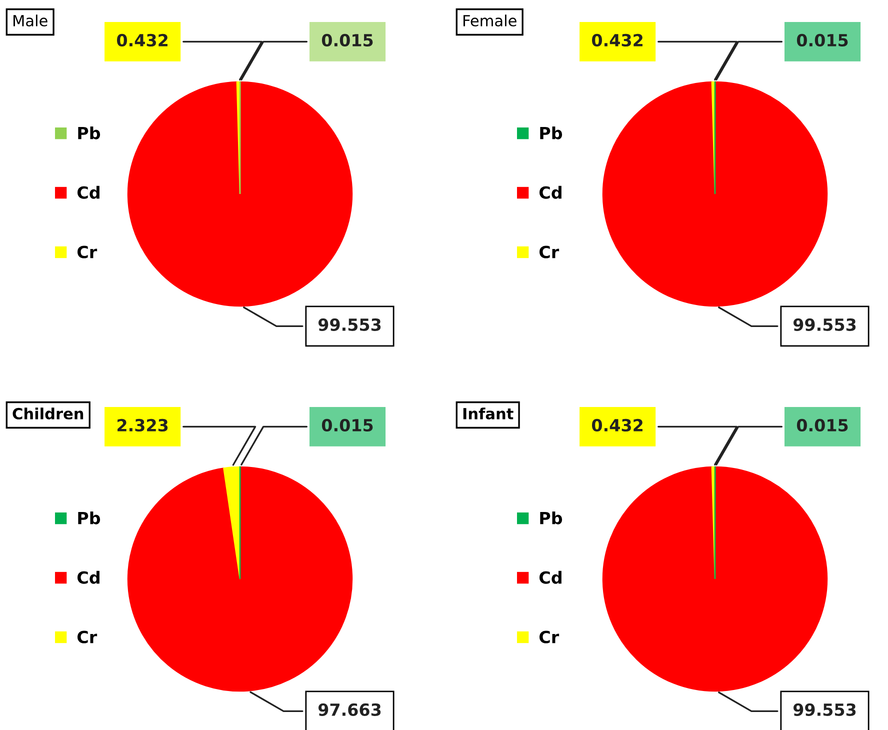  I want to click on data-label: 97.663, so click(349, 709).